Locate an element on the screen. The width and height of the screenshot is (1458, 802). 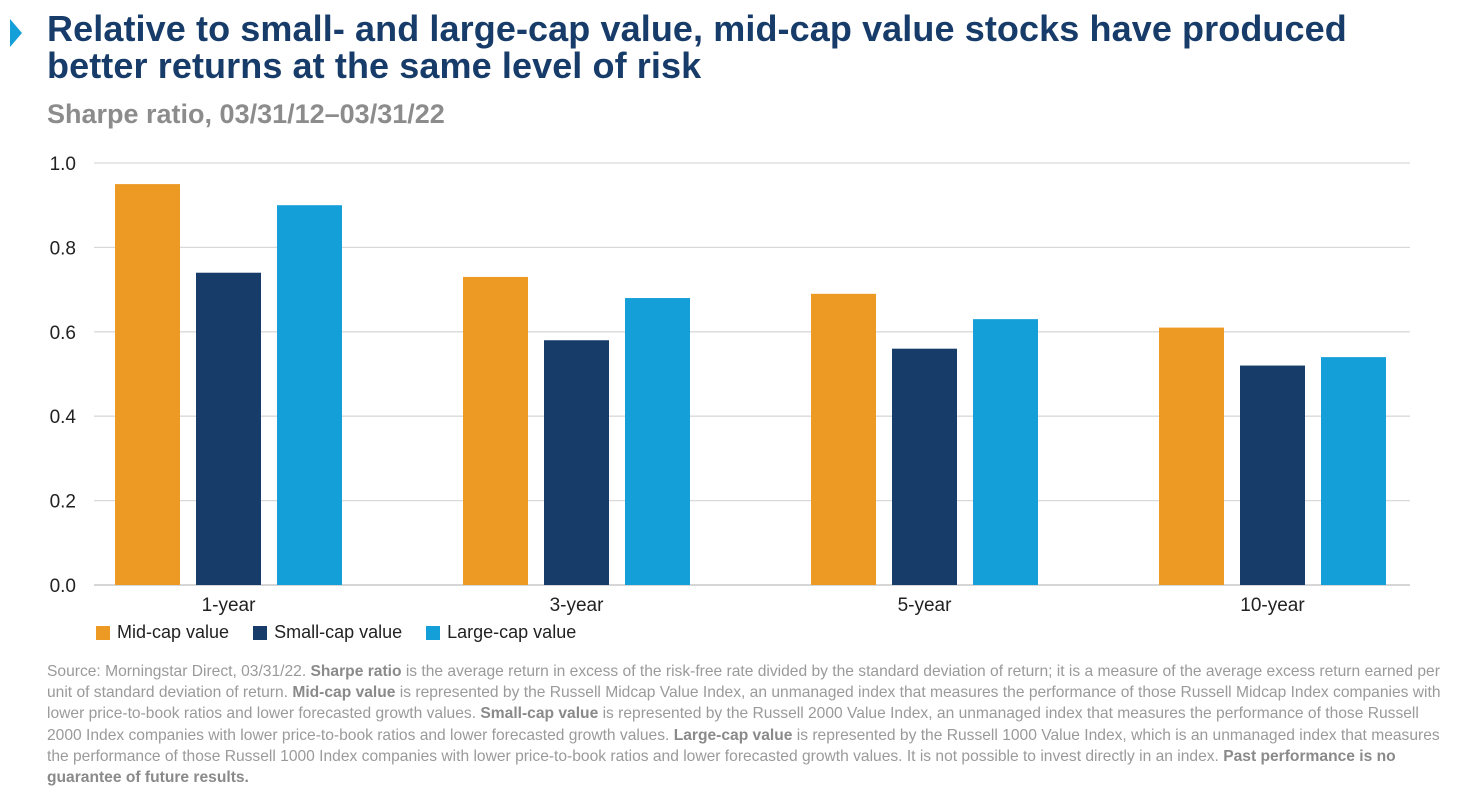
x-tick-label: 1-year is located at coordinates (229, 605).